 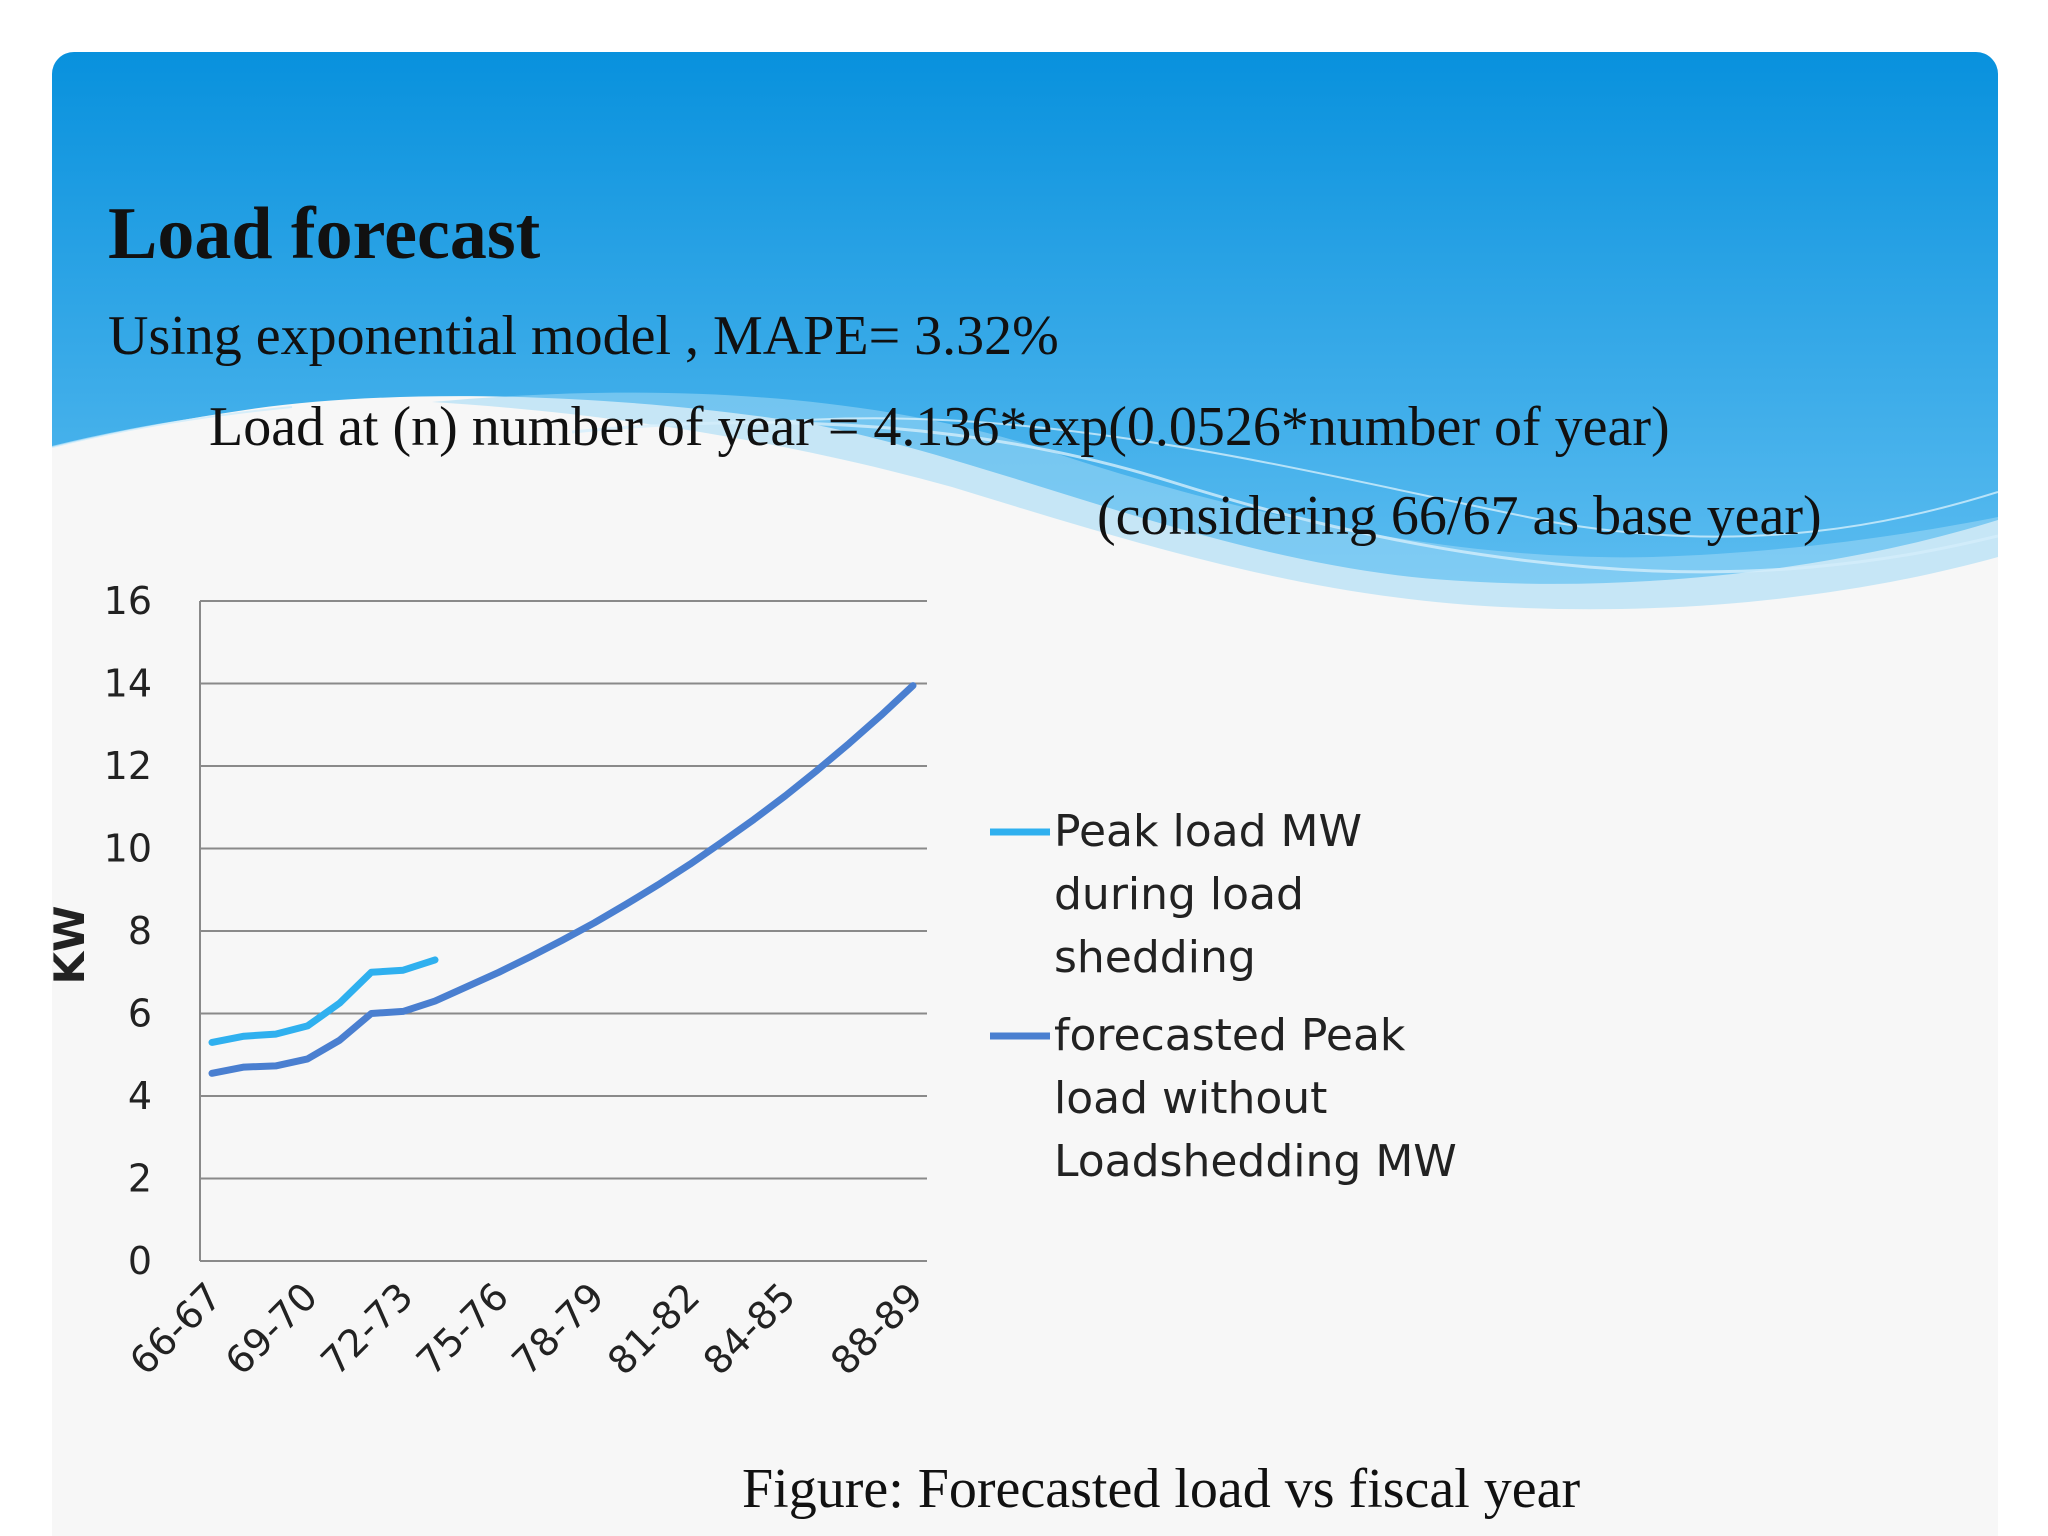 What do you see at coordinates (366, 1328) in the screenshot?
I see `x-tick-label: 72-73` at bounding box center [366, 1328].